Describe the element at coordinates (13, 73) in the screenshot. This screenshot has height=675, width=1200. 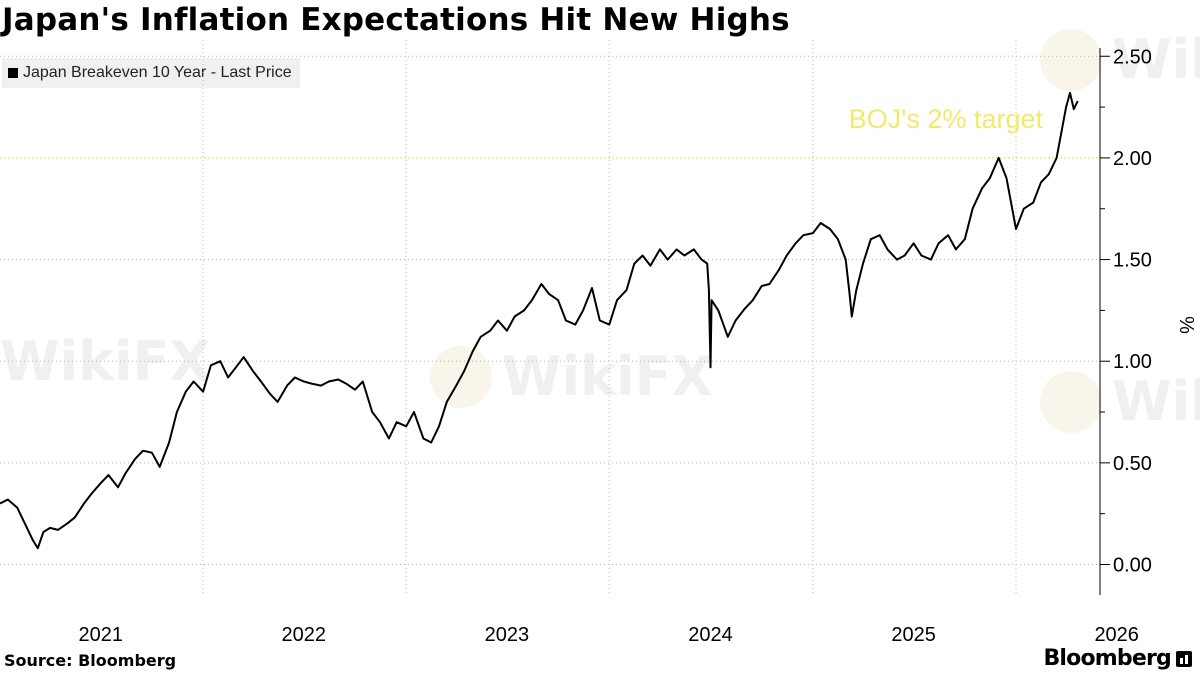
I see `legend-swatch` at that location.